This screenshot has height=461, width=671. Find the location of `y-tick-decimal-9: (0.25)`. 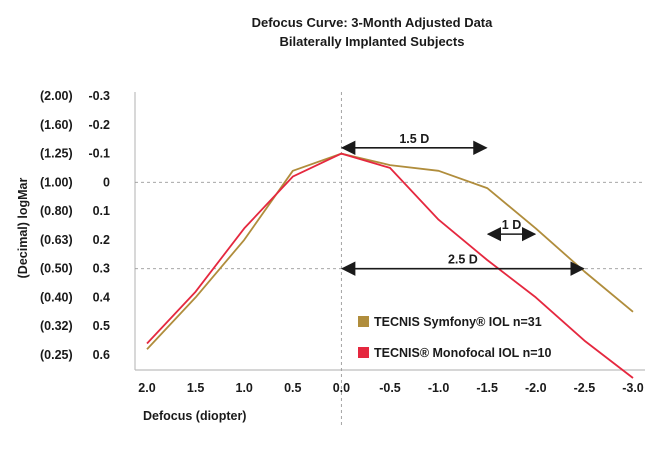

y-tick-decimal-9: (0.25) is located at coordinates (56, 355).